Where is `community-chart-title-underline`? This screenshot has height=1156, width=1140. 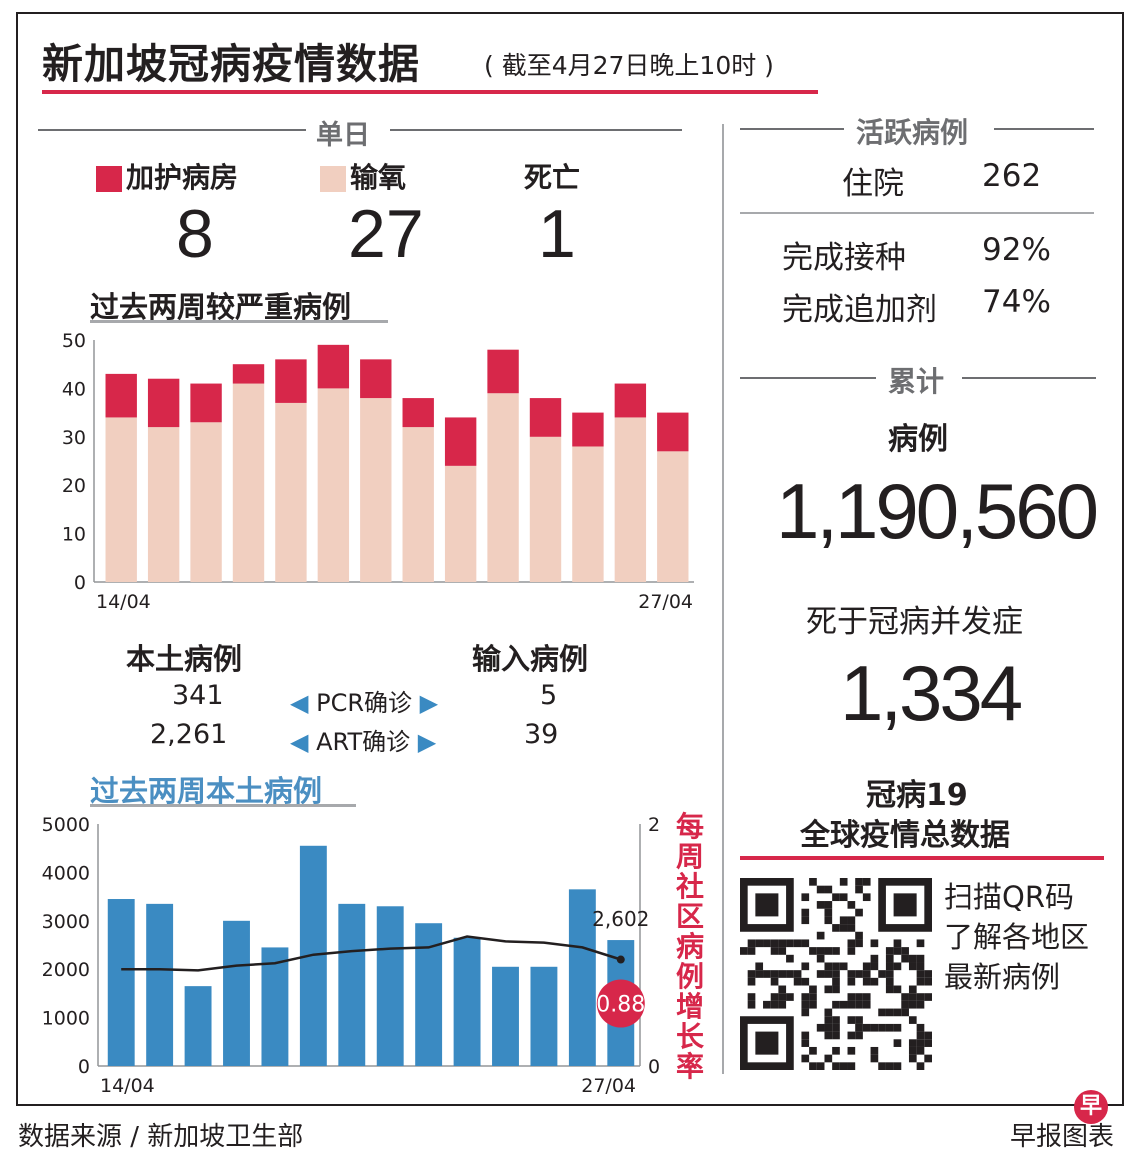
community-chart-title-underline is located at coordinates (223, 805).